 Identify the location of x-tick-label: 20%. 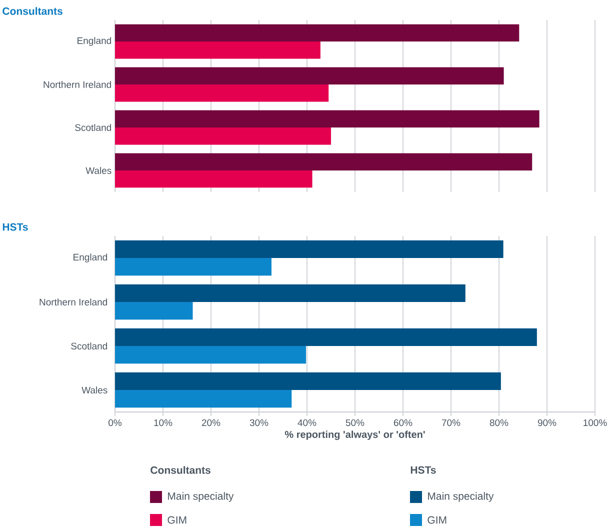
(211, 422).